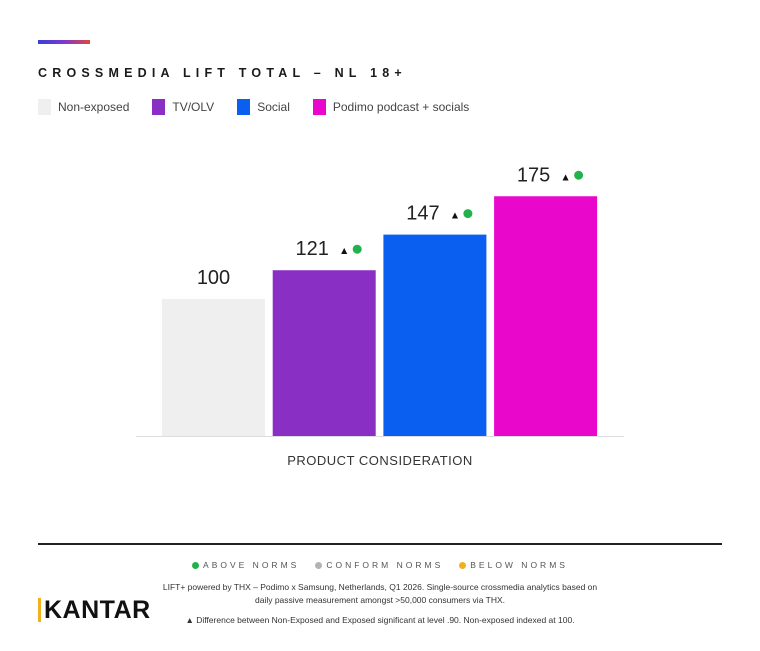 This screenshot has width=760, height=651. What do you see at coordinates (463, 565) in the screenshot?
I see `yellow-dot-icon` at bounding box center [463, 565].